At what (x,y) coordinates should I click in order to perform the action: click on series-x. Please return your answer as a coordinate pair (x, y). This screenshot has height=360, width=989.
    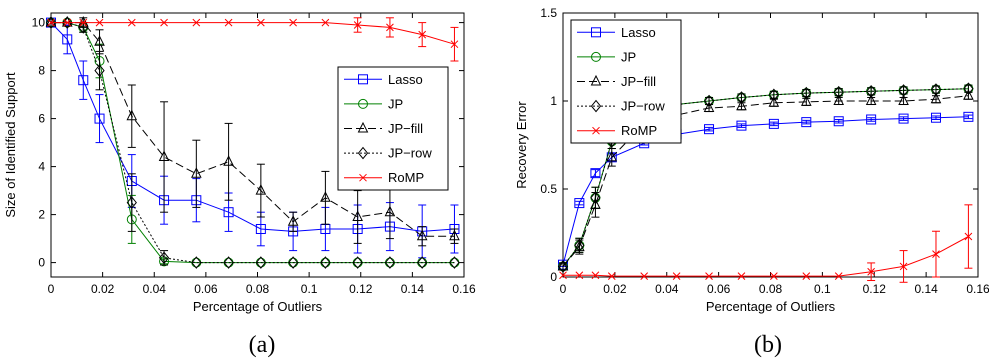
    Looking at the image, I should click on (766, 243).